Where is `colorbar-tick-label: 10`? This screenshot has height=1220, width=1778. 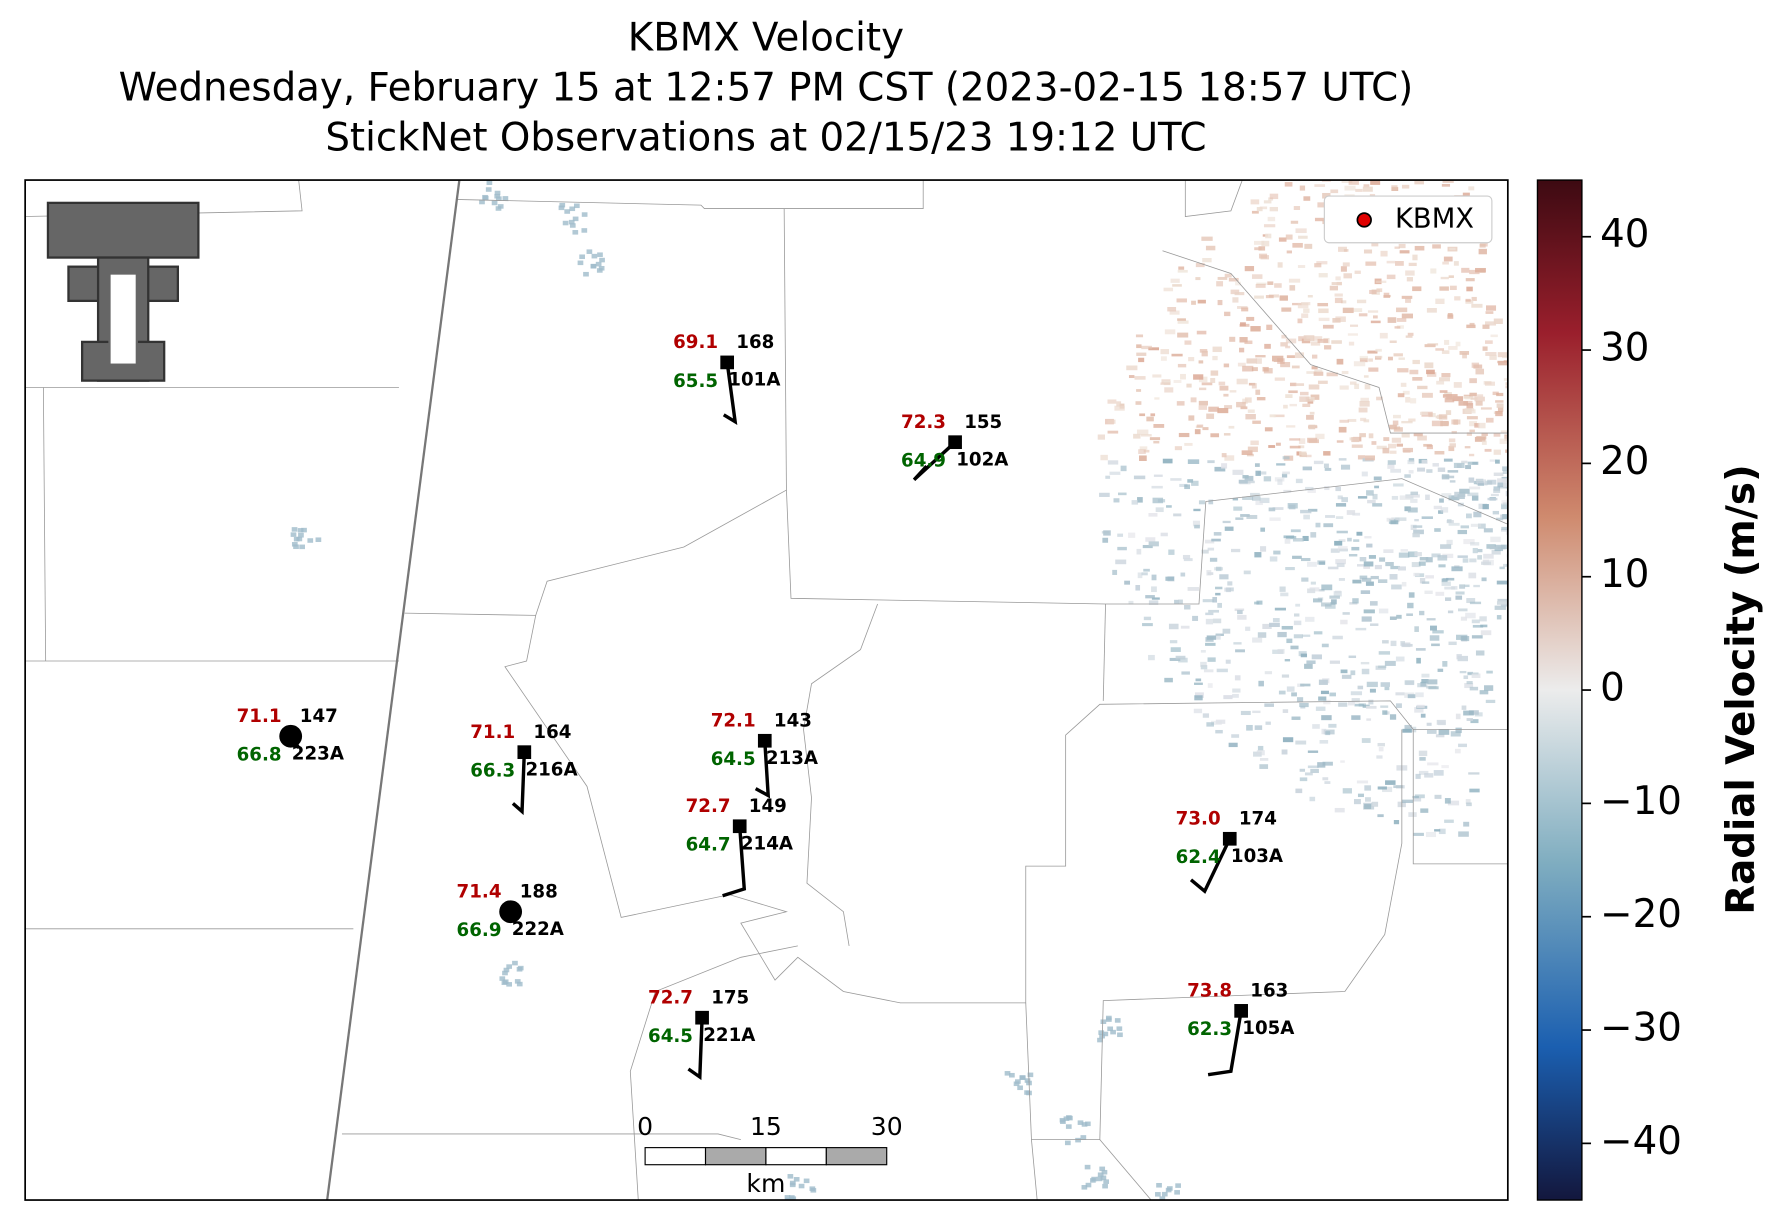
colorbar-tick-label: 10 is located at coordinates (1624, 574).